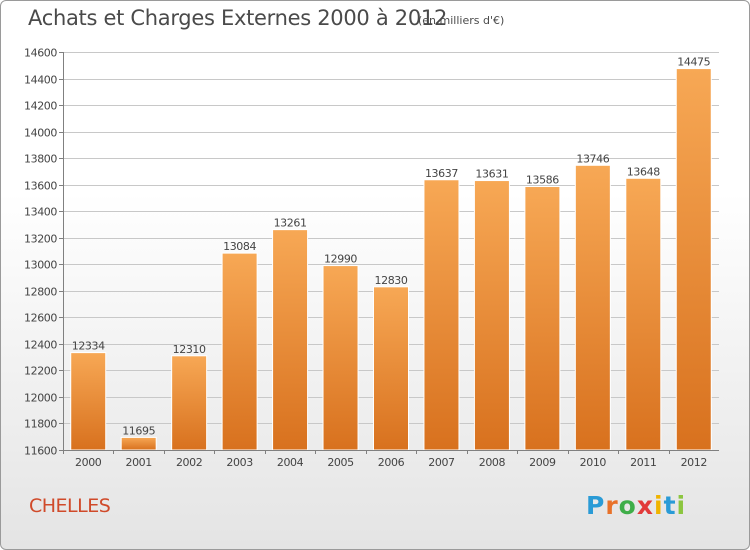 This screenshot has width=750, height=550. What do you see at coordinates (290, 223) in the screenshot?
I see `bar-value-label: 13261` at bounding box center [290, 223].